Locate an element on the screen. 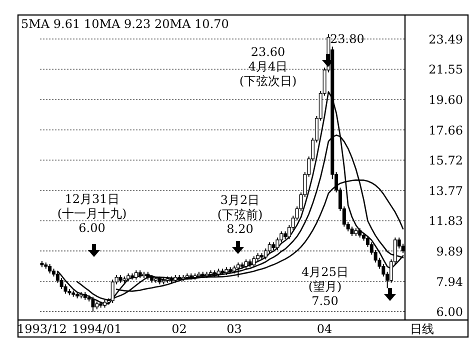 The image size is (473, 345). y-tick-label: 21.55 is located at coordinates (445, 69).